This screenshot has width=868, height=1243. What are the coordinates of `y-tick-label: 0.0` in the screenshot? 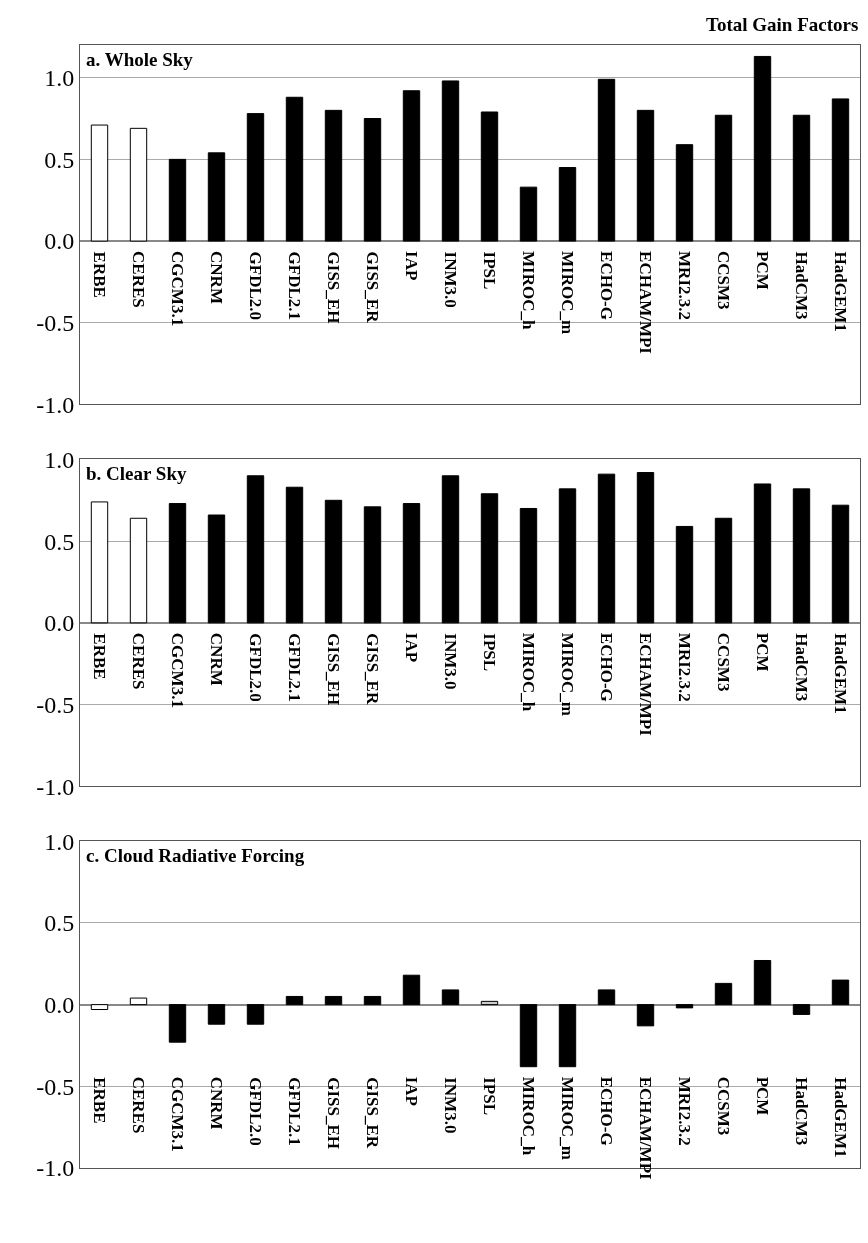 It's located at (59, 1005).